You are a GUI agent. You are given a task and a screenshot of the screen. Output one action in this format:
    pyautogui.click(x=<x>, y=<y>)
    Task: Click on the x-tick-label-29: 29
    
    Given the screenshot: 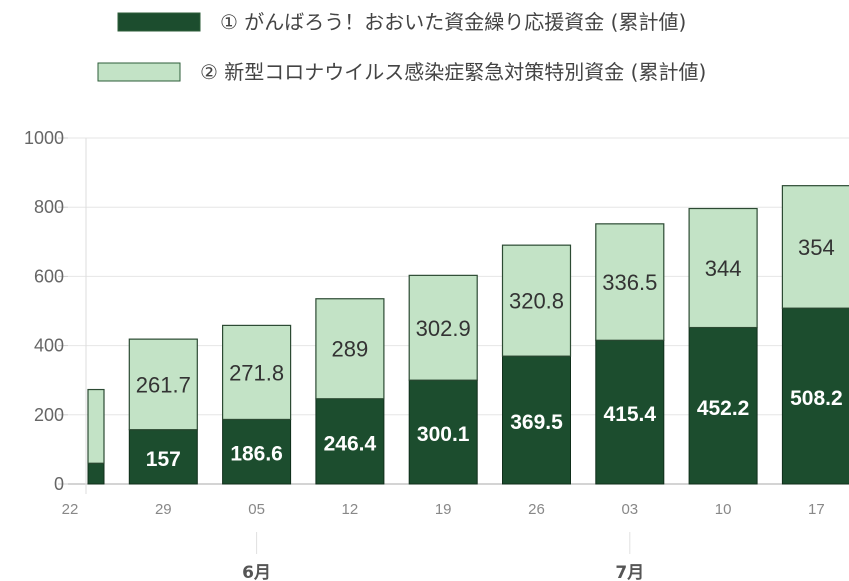 What is the action you would take?
    pyautogui.click(x=163, y=509)
    